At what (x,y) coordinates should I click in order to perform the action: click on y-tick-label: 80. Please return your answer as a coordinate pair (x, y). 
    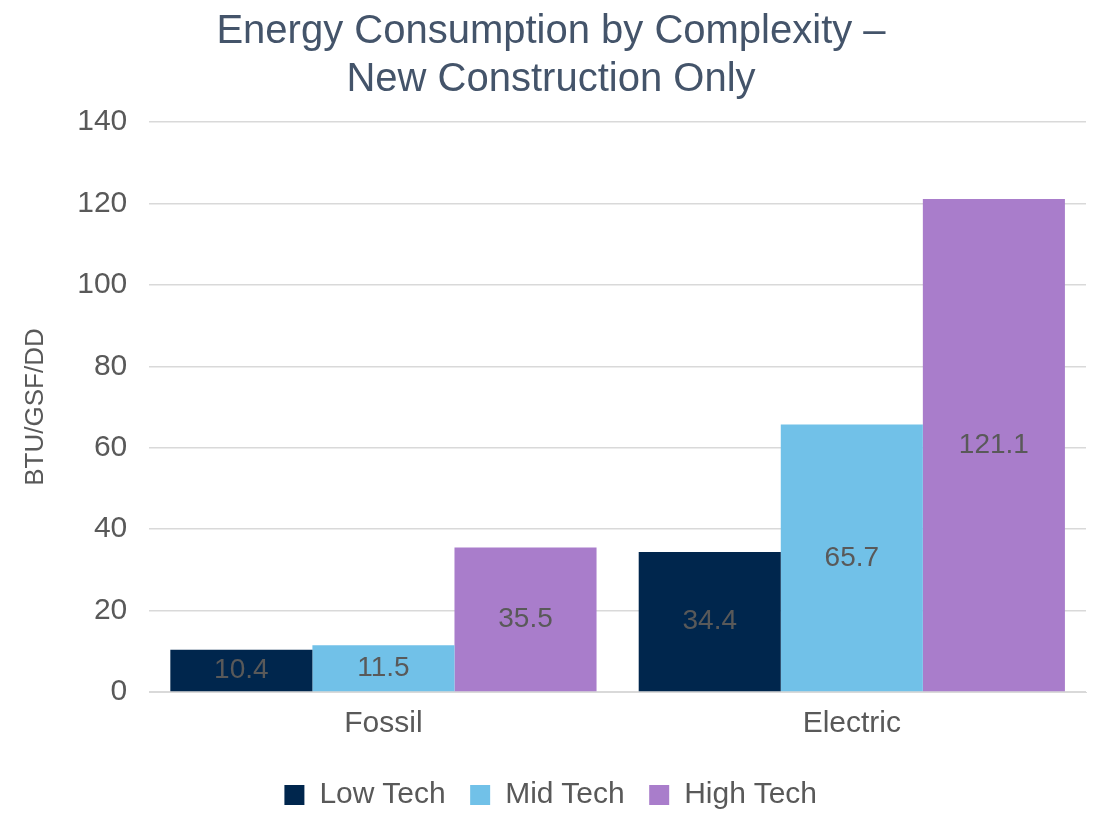
    Looking at the image, I should click on (110, 364).